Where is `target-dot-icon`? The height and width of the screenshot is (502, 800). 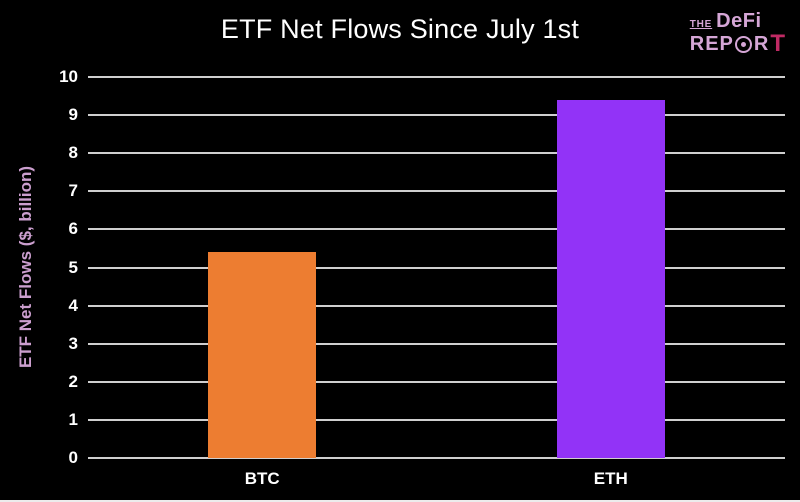 target-dot-icon is located at coordinates (744, 44).